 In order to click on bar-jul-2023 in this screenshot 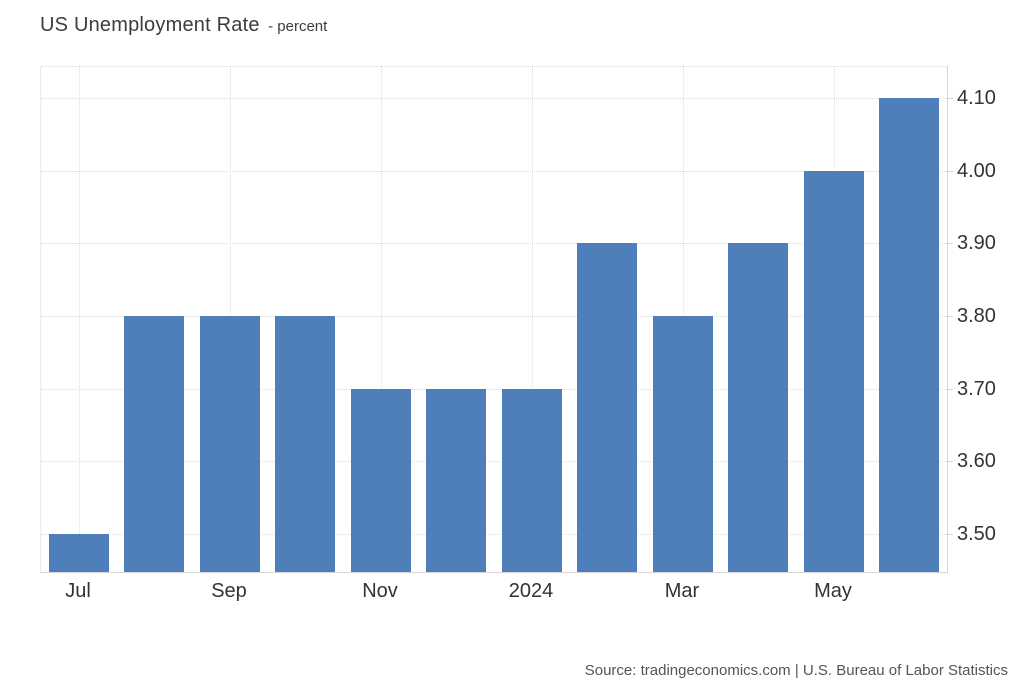, I will do `click(79, 553)`.